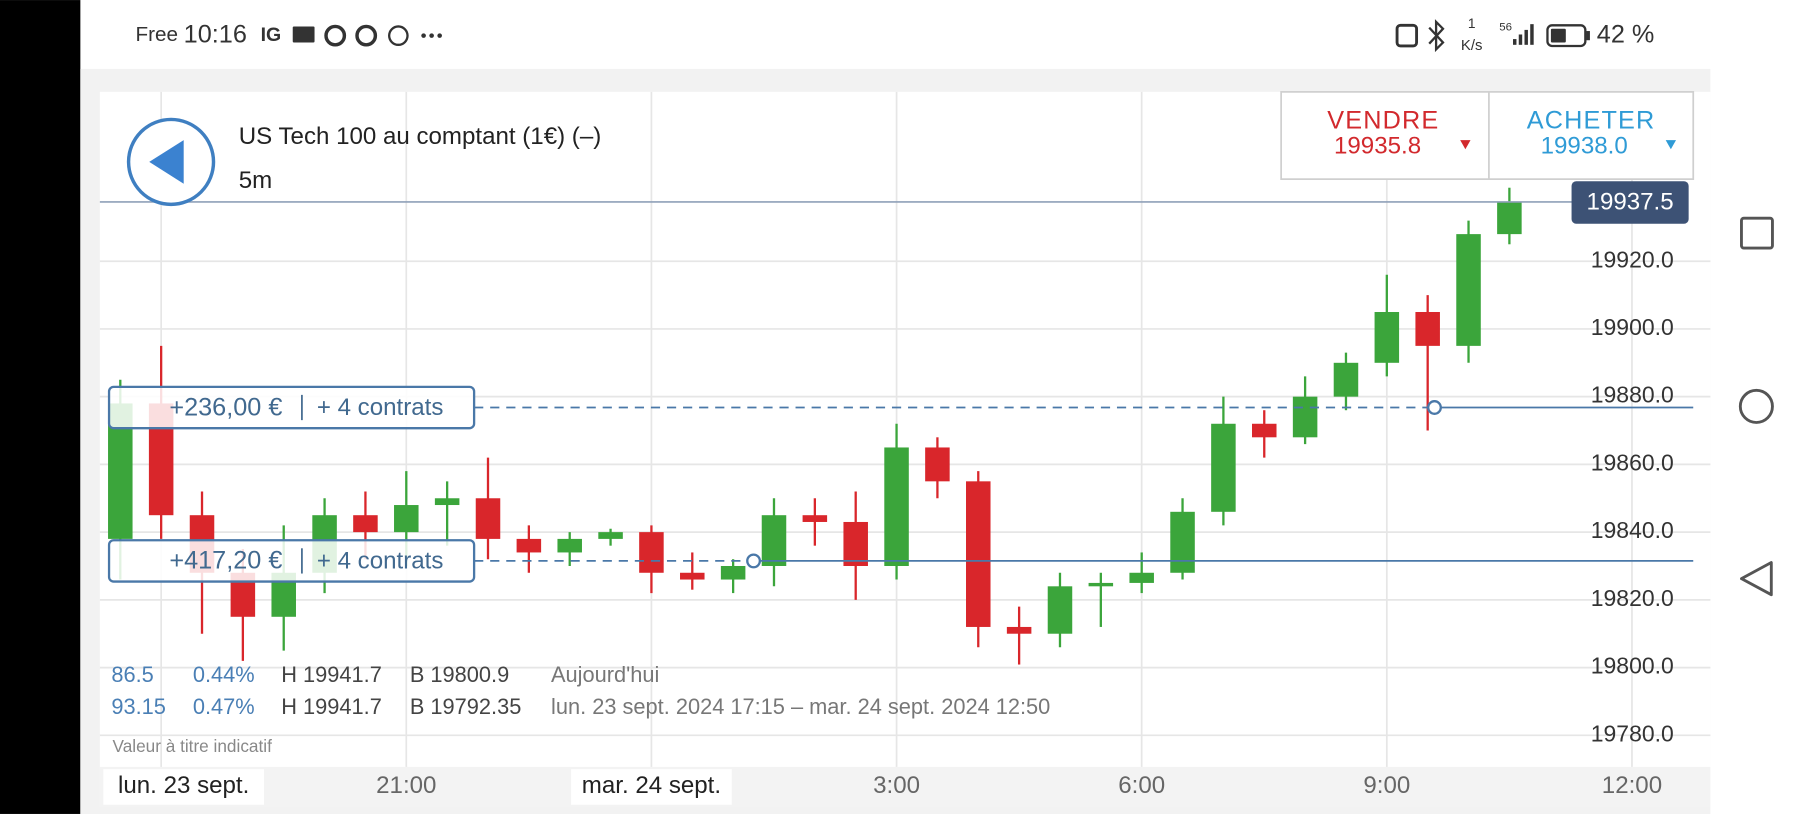  Describe the element at coordinates (1472, 23) in the screenshot. I see `speed-value: 1` at that location.